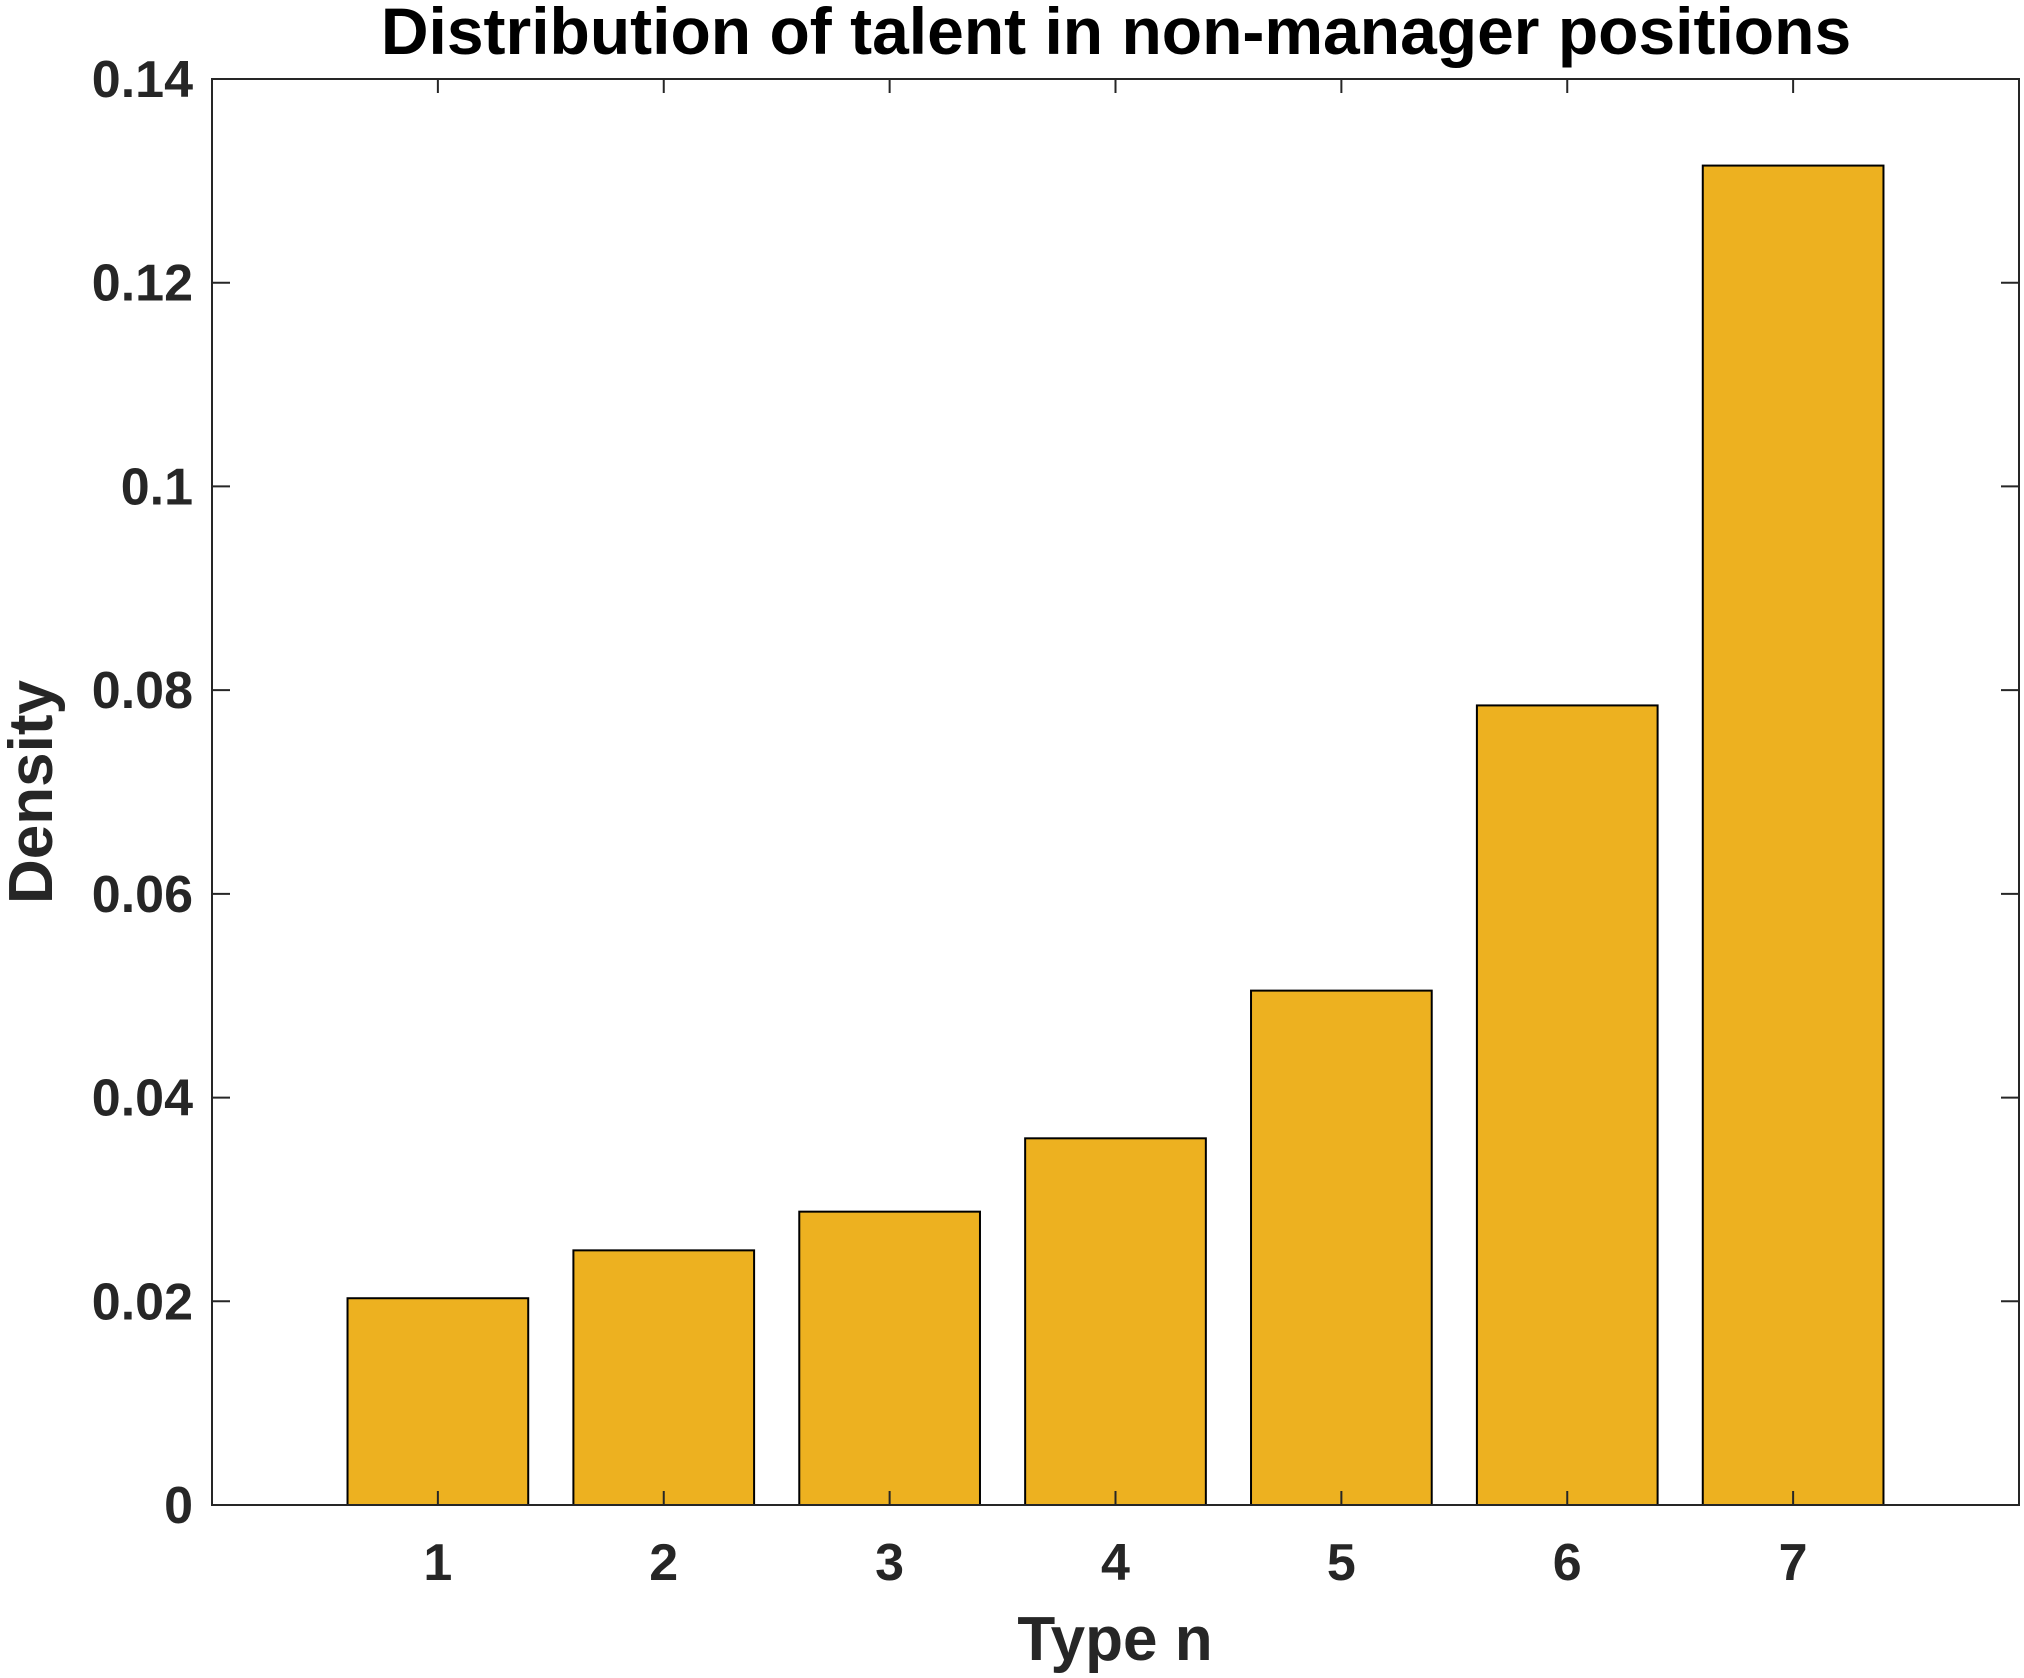 The width and height of the screenshot is (2024, 1678). Describe the element at coordinates (1114, 1639) in the screenshot. I see `x-axis-label: Type n` at that location.